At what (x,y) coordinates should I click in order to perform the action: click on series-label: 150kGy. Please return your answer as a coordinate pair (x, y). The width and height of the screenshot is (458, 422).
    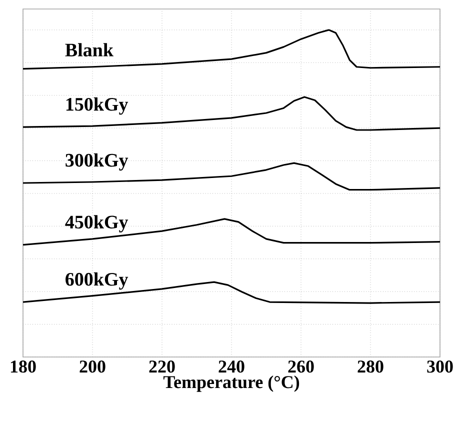
    Looking at the image, I should click on (97, 106).